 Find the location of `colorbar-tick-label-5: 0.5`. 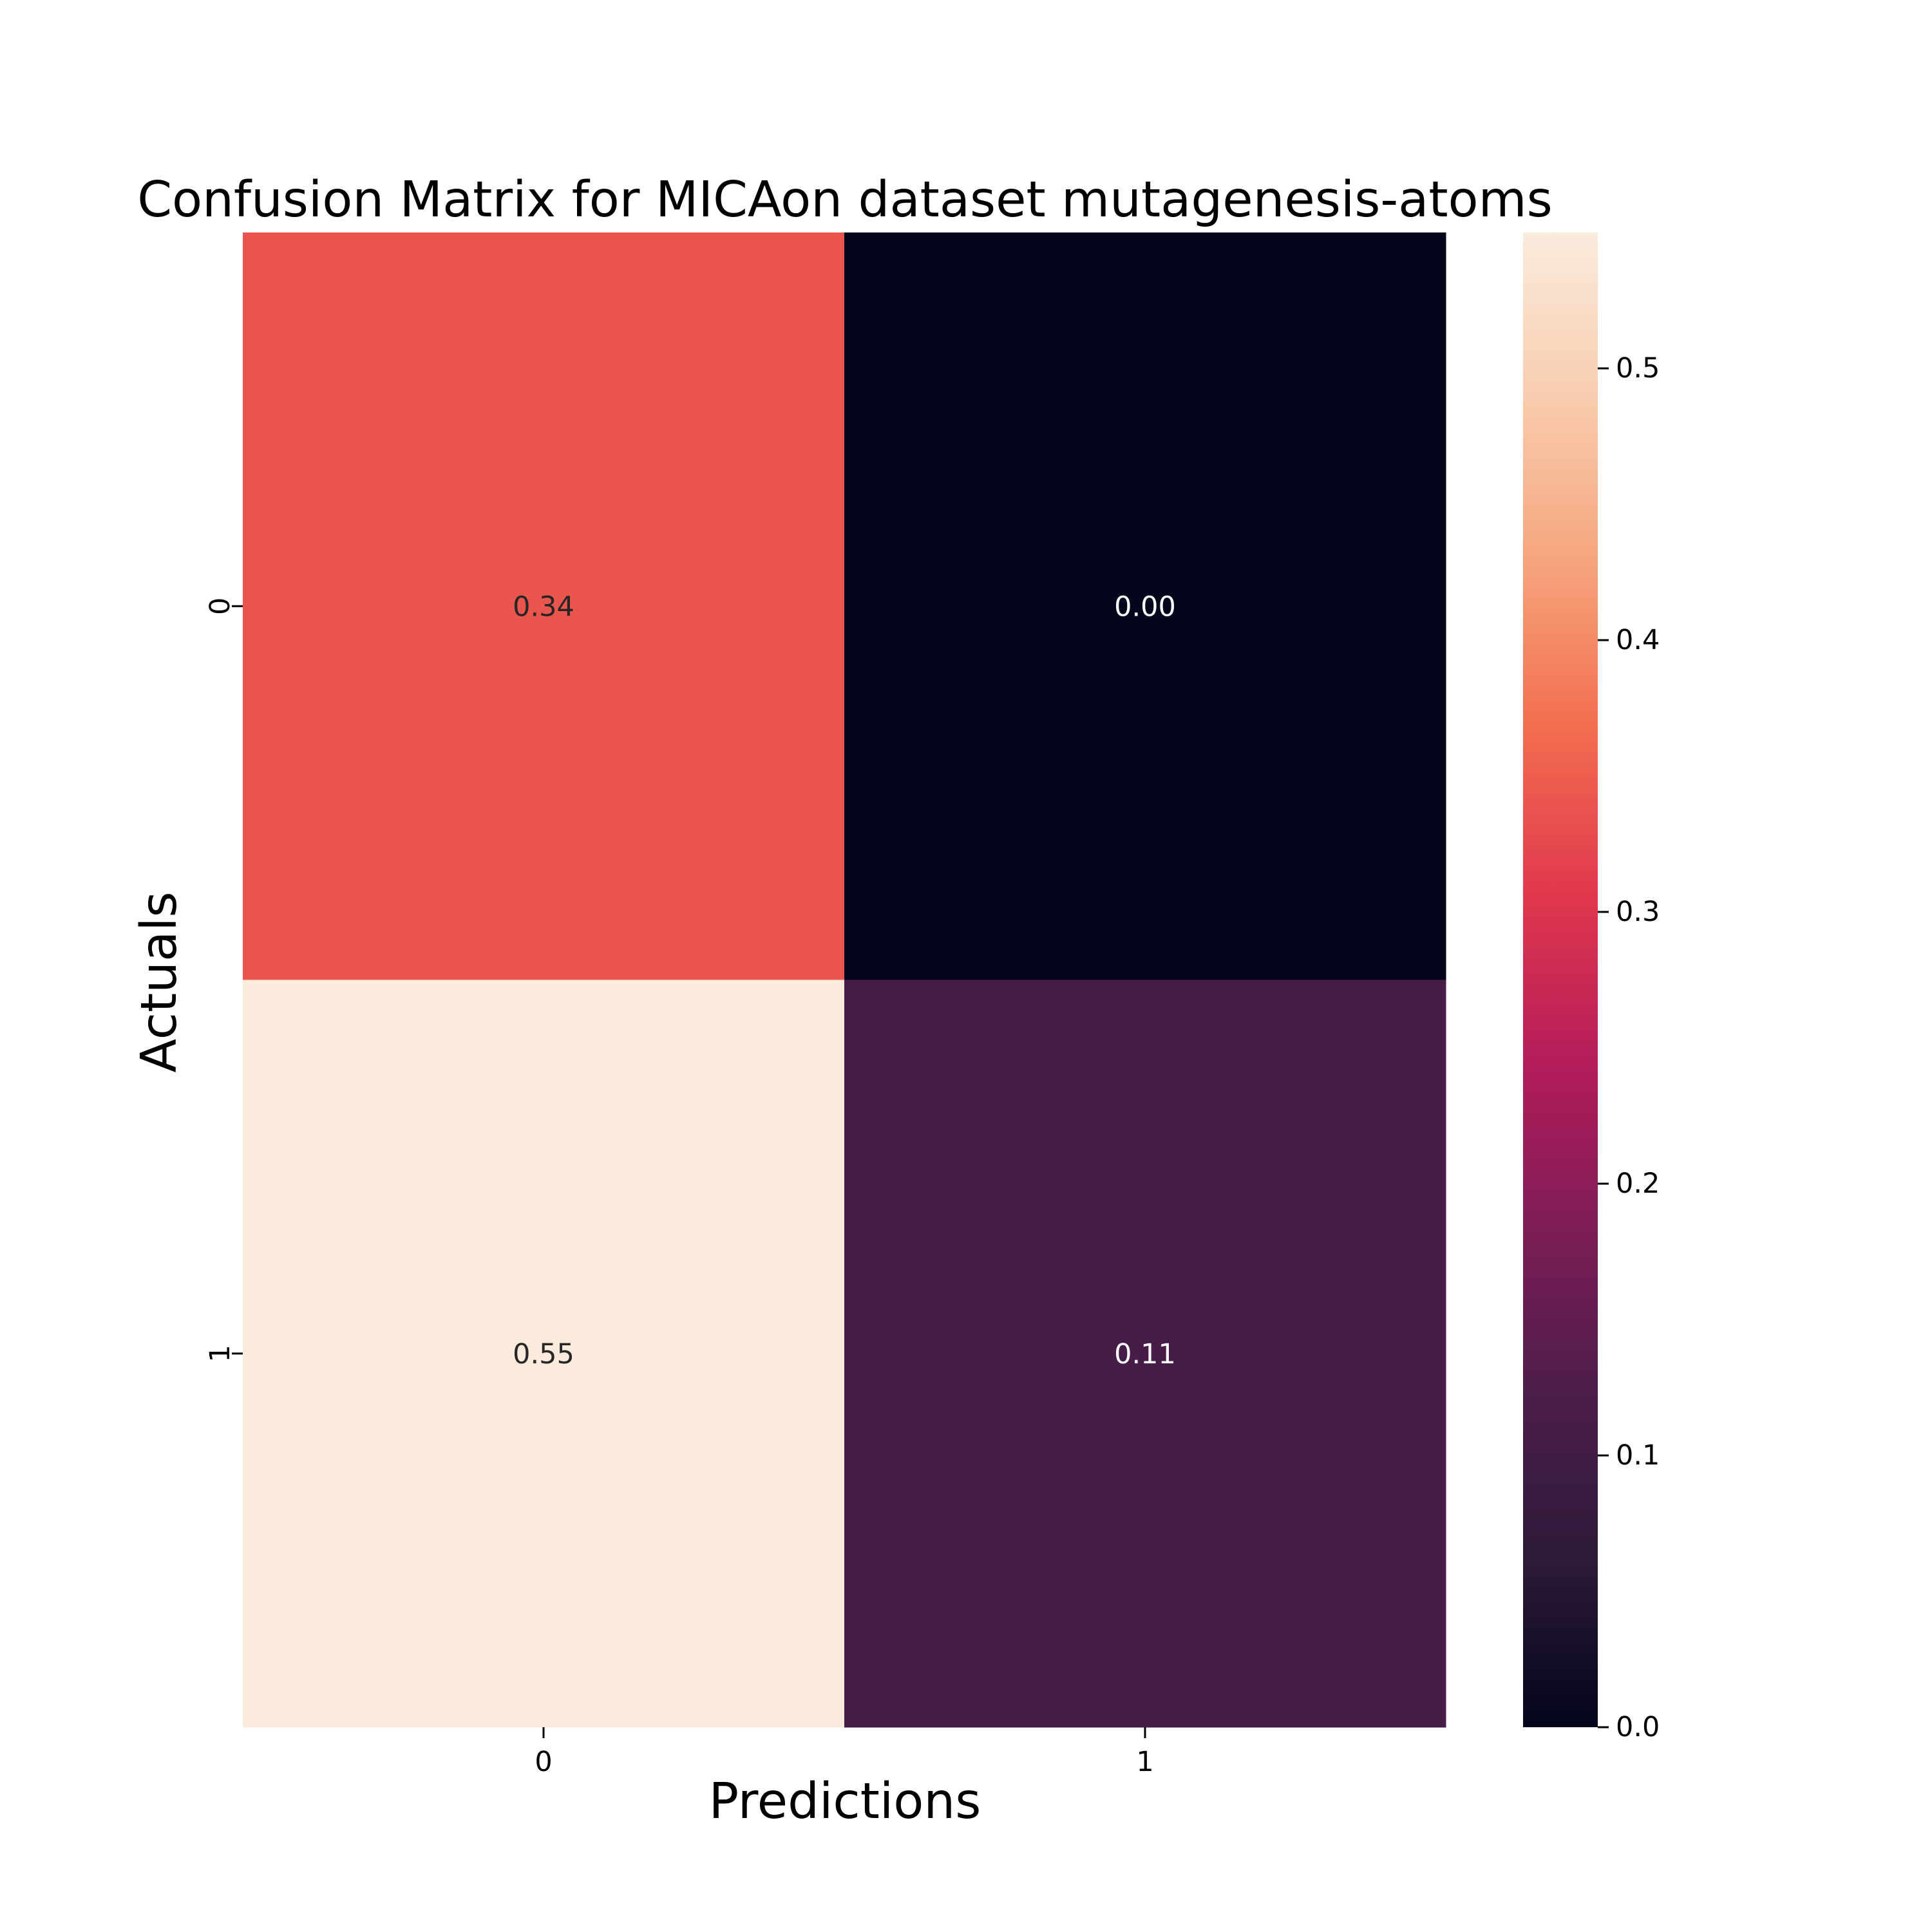

colorbar-tick-label-5: 0.5 is located at coordinates (1638, 368).